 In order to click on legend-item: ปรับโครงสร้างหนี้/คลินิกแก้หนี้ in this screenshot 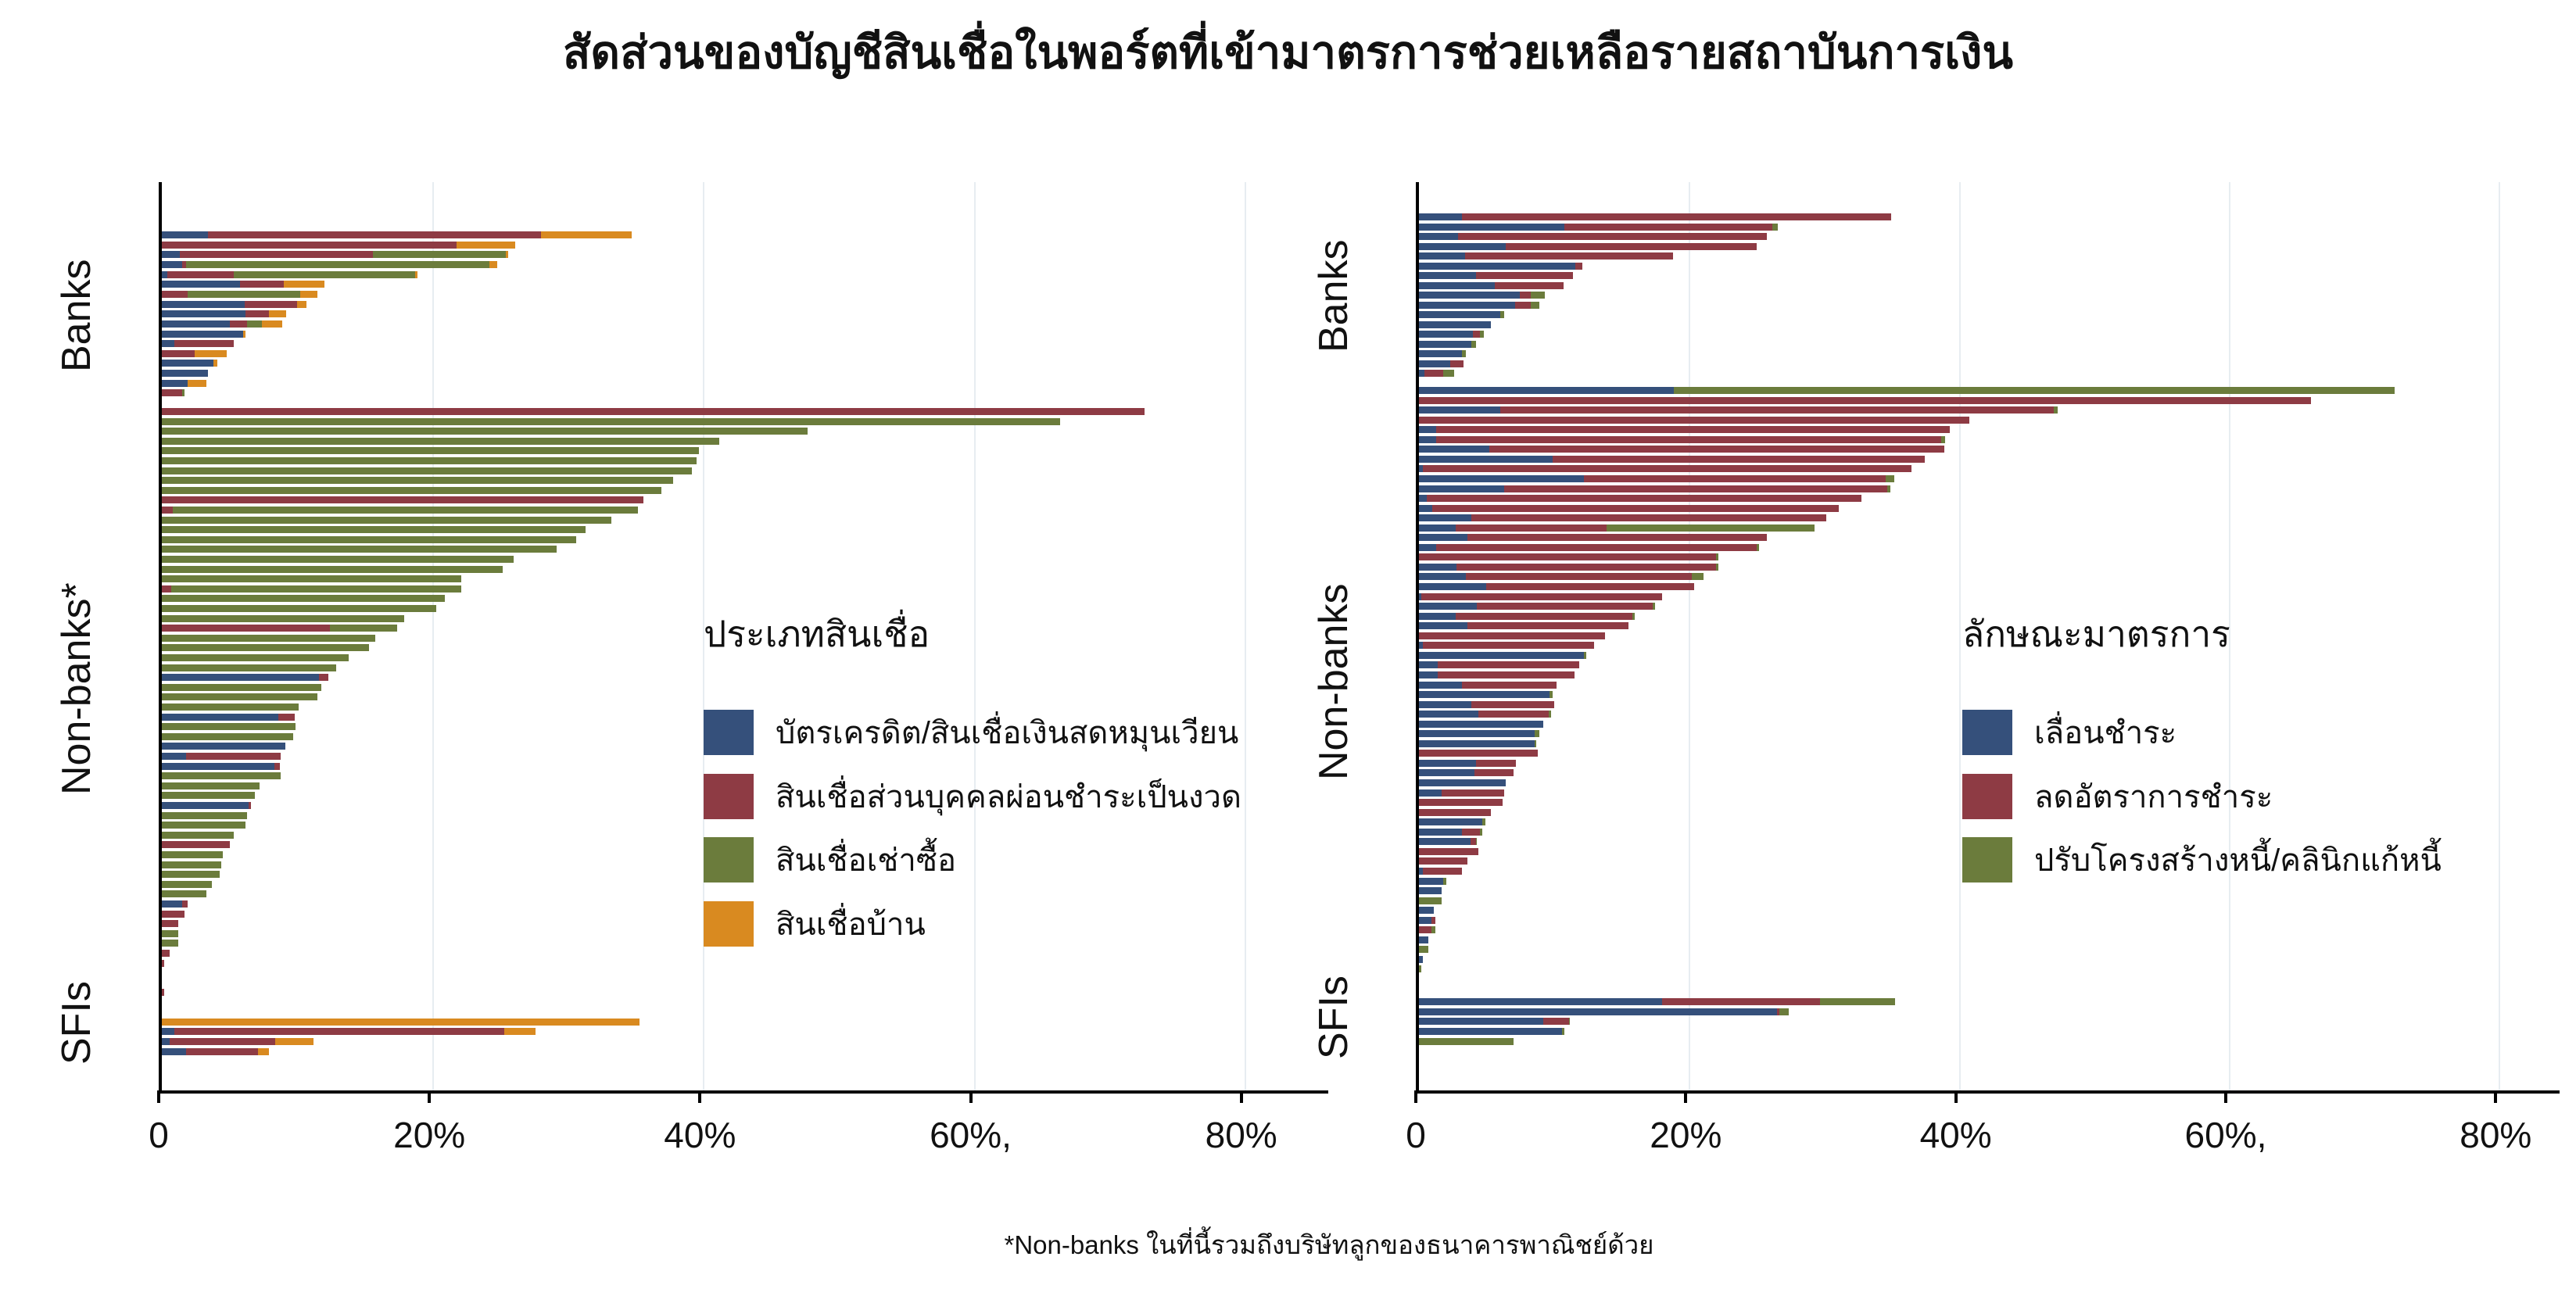, I will do `click(2202, 860)`.